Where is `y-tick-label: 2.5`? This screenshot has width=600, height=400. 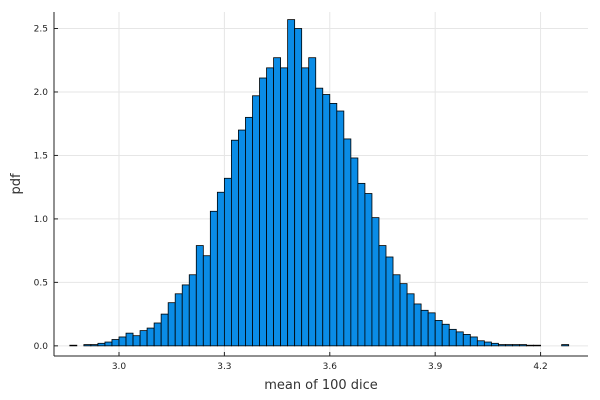 y-tick-label: 2.5 is located at coordinates (41, 30).